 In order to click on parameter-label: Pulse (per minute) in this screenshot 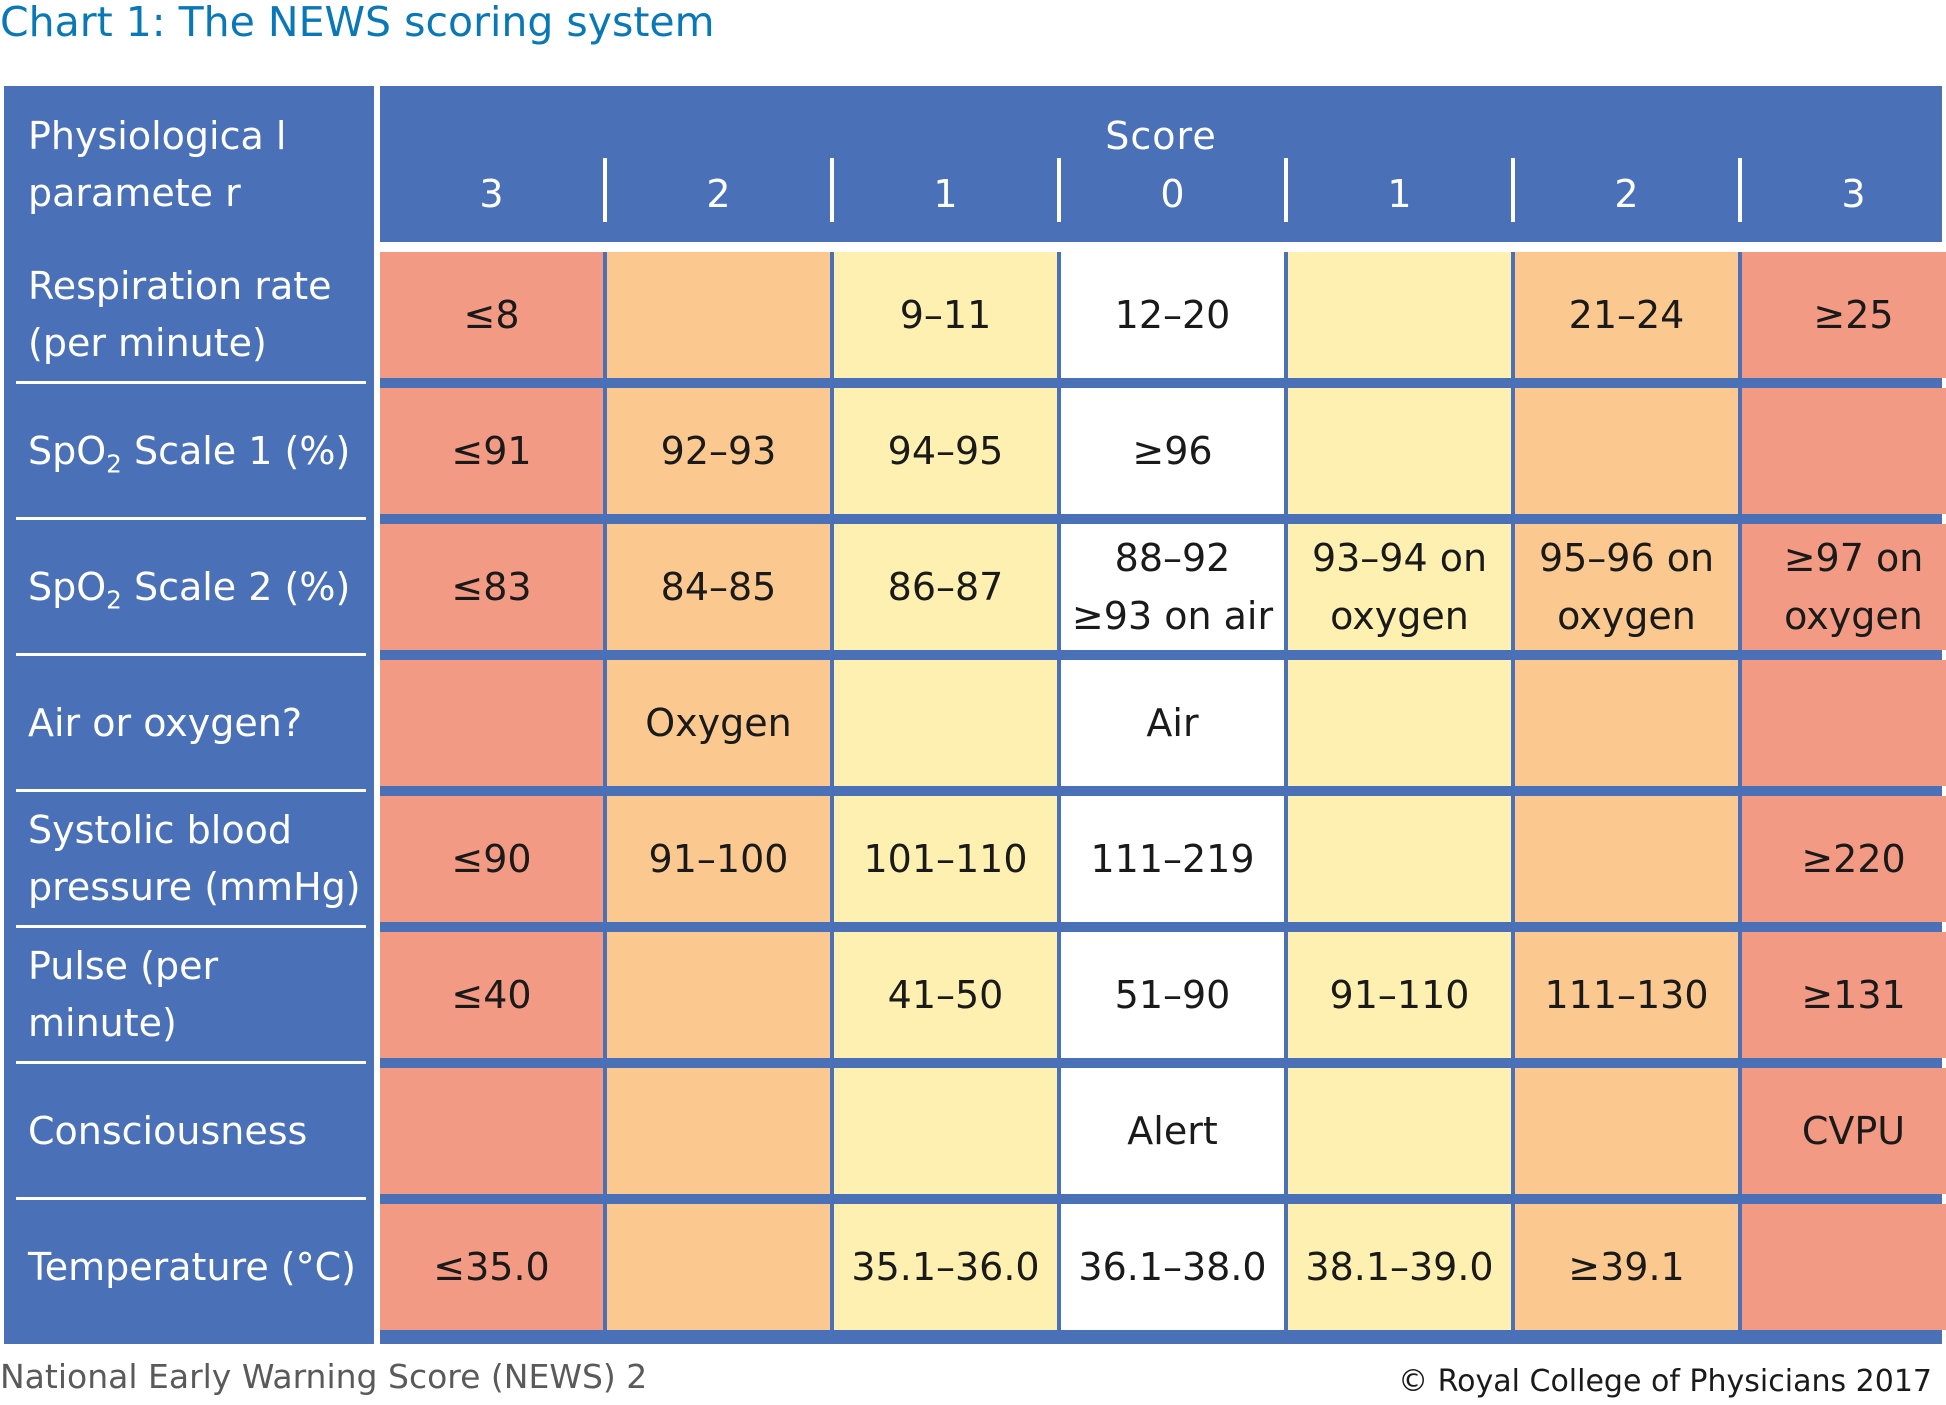, I will do `click(123, 994)`.